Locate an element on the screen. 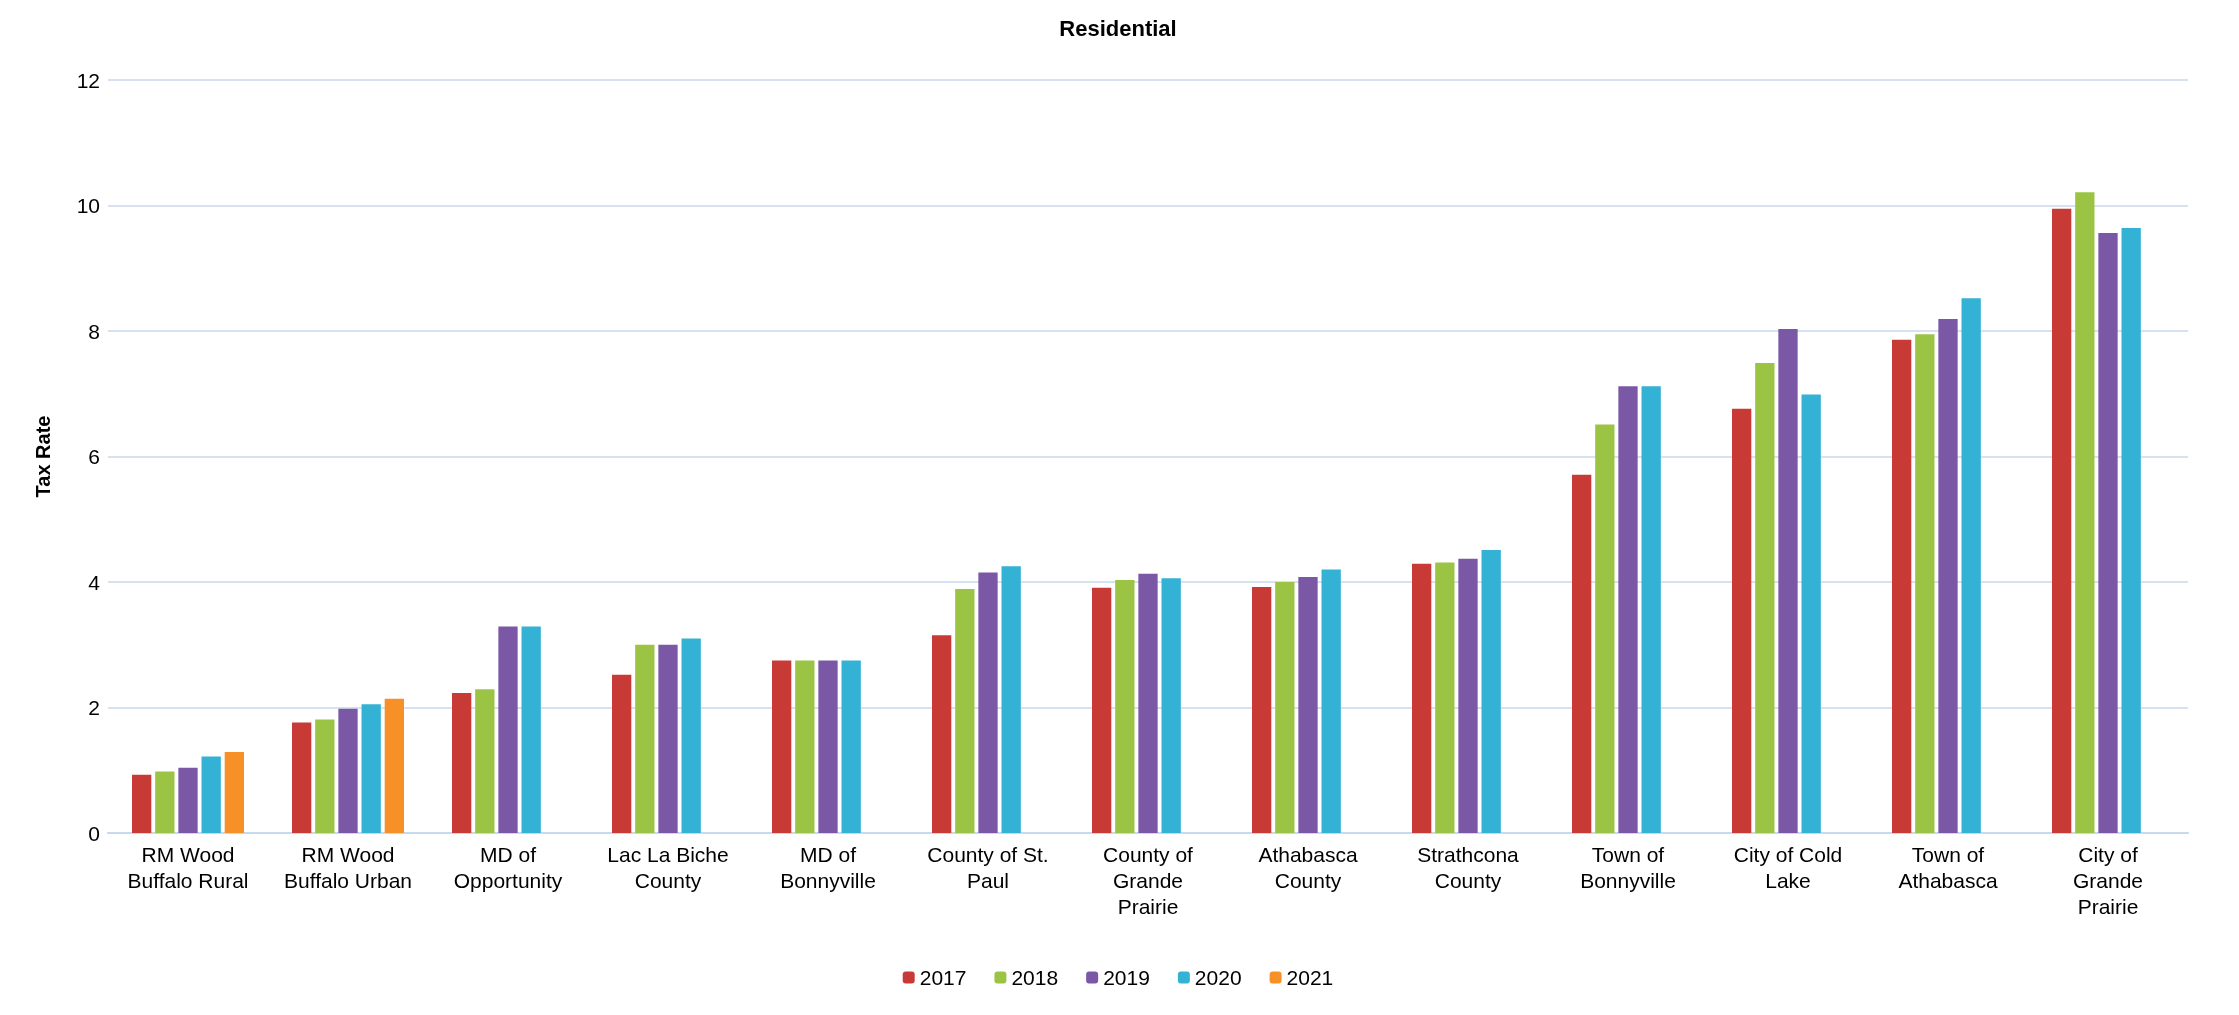 The width and height of the screenshot is (2239, 1015). y-axis-title: Tax Rate is located at coordinates (43, 456).